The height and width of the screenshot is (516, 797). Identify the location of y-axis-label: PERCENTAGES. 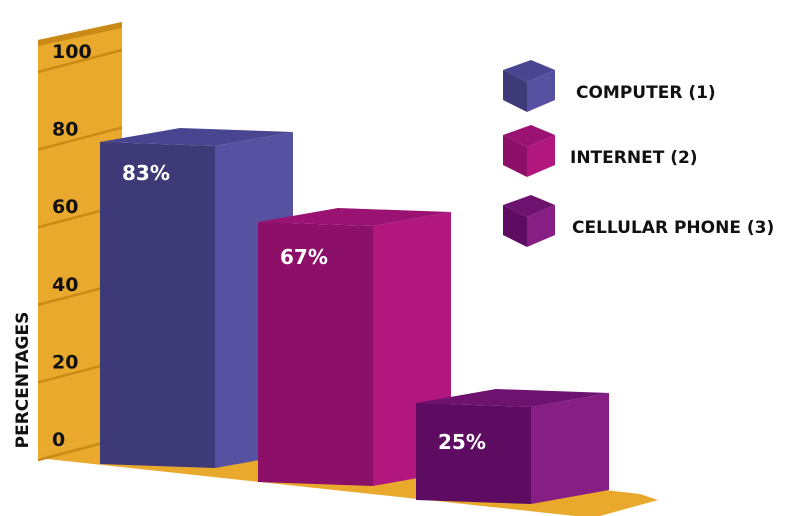
(23, 380).